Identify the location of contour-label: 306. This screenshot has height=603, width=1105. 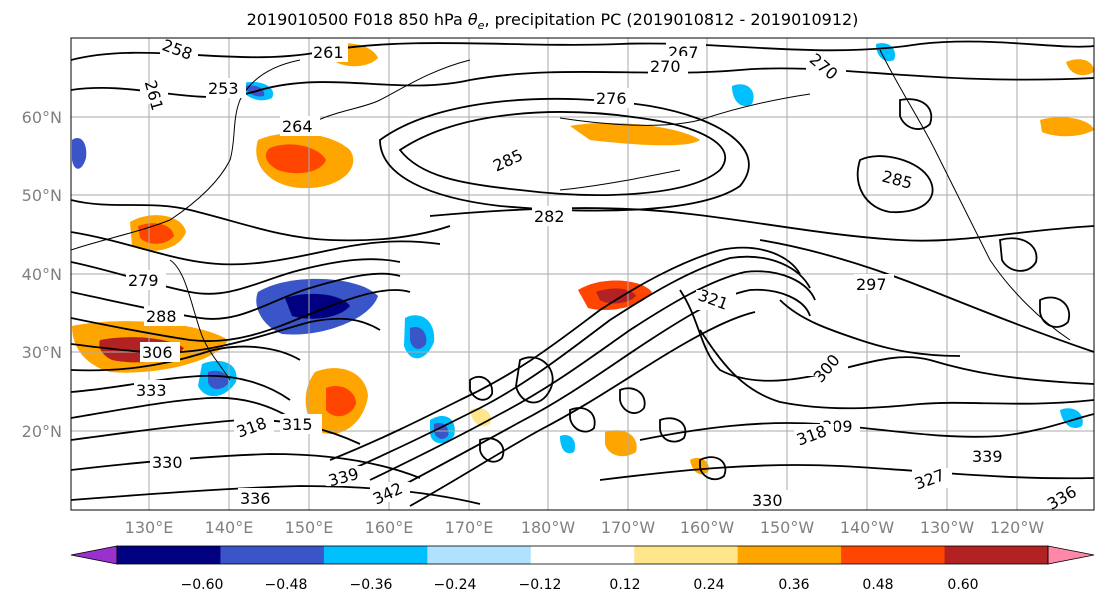
(157, 352).